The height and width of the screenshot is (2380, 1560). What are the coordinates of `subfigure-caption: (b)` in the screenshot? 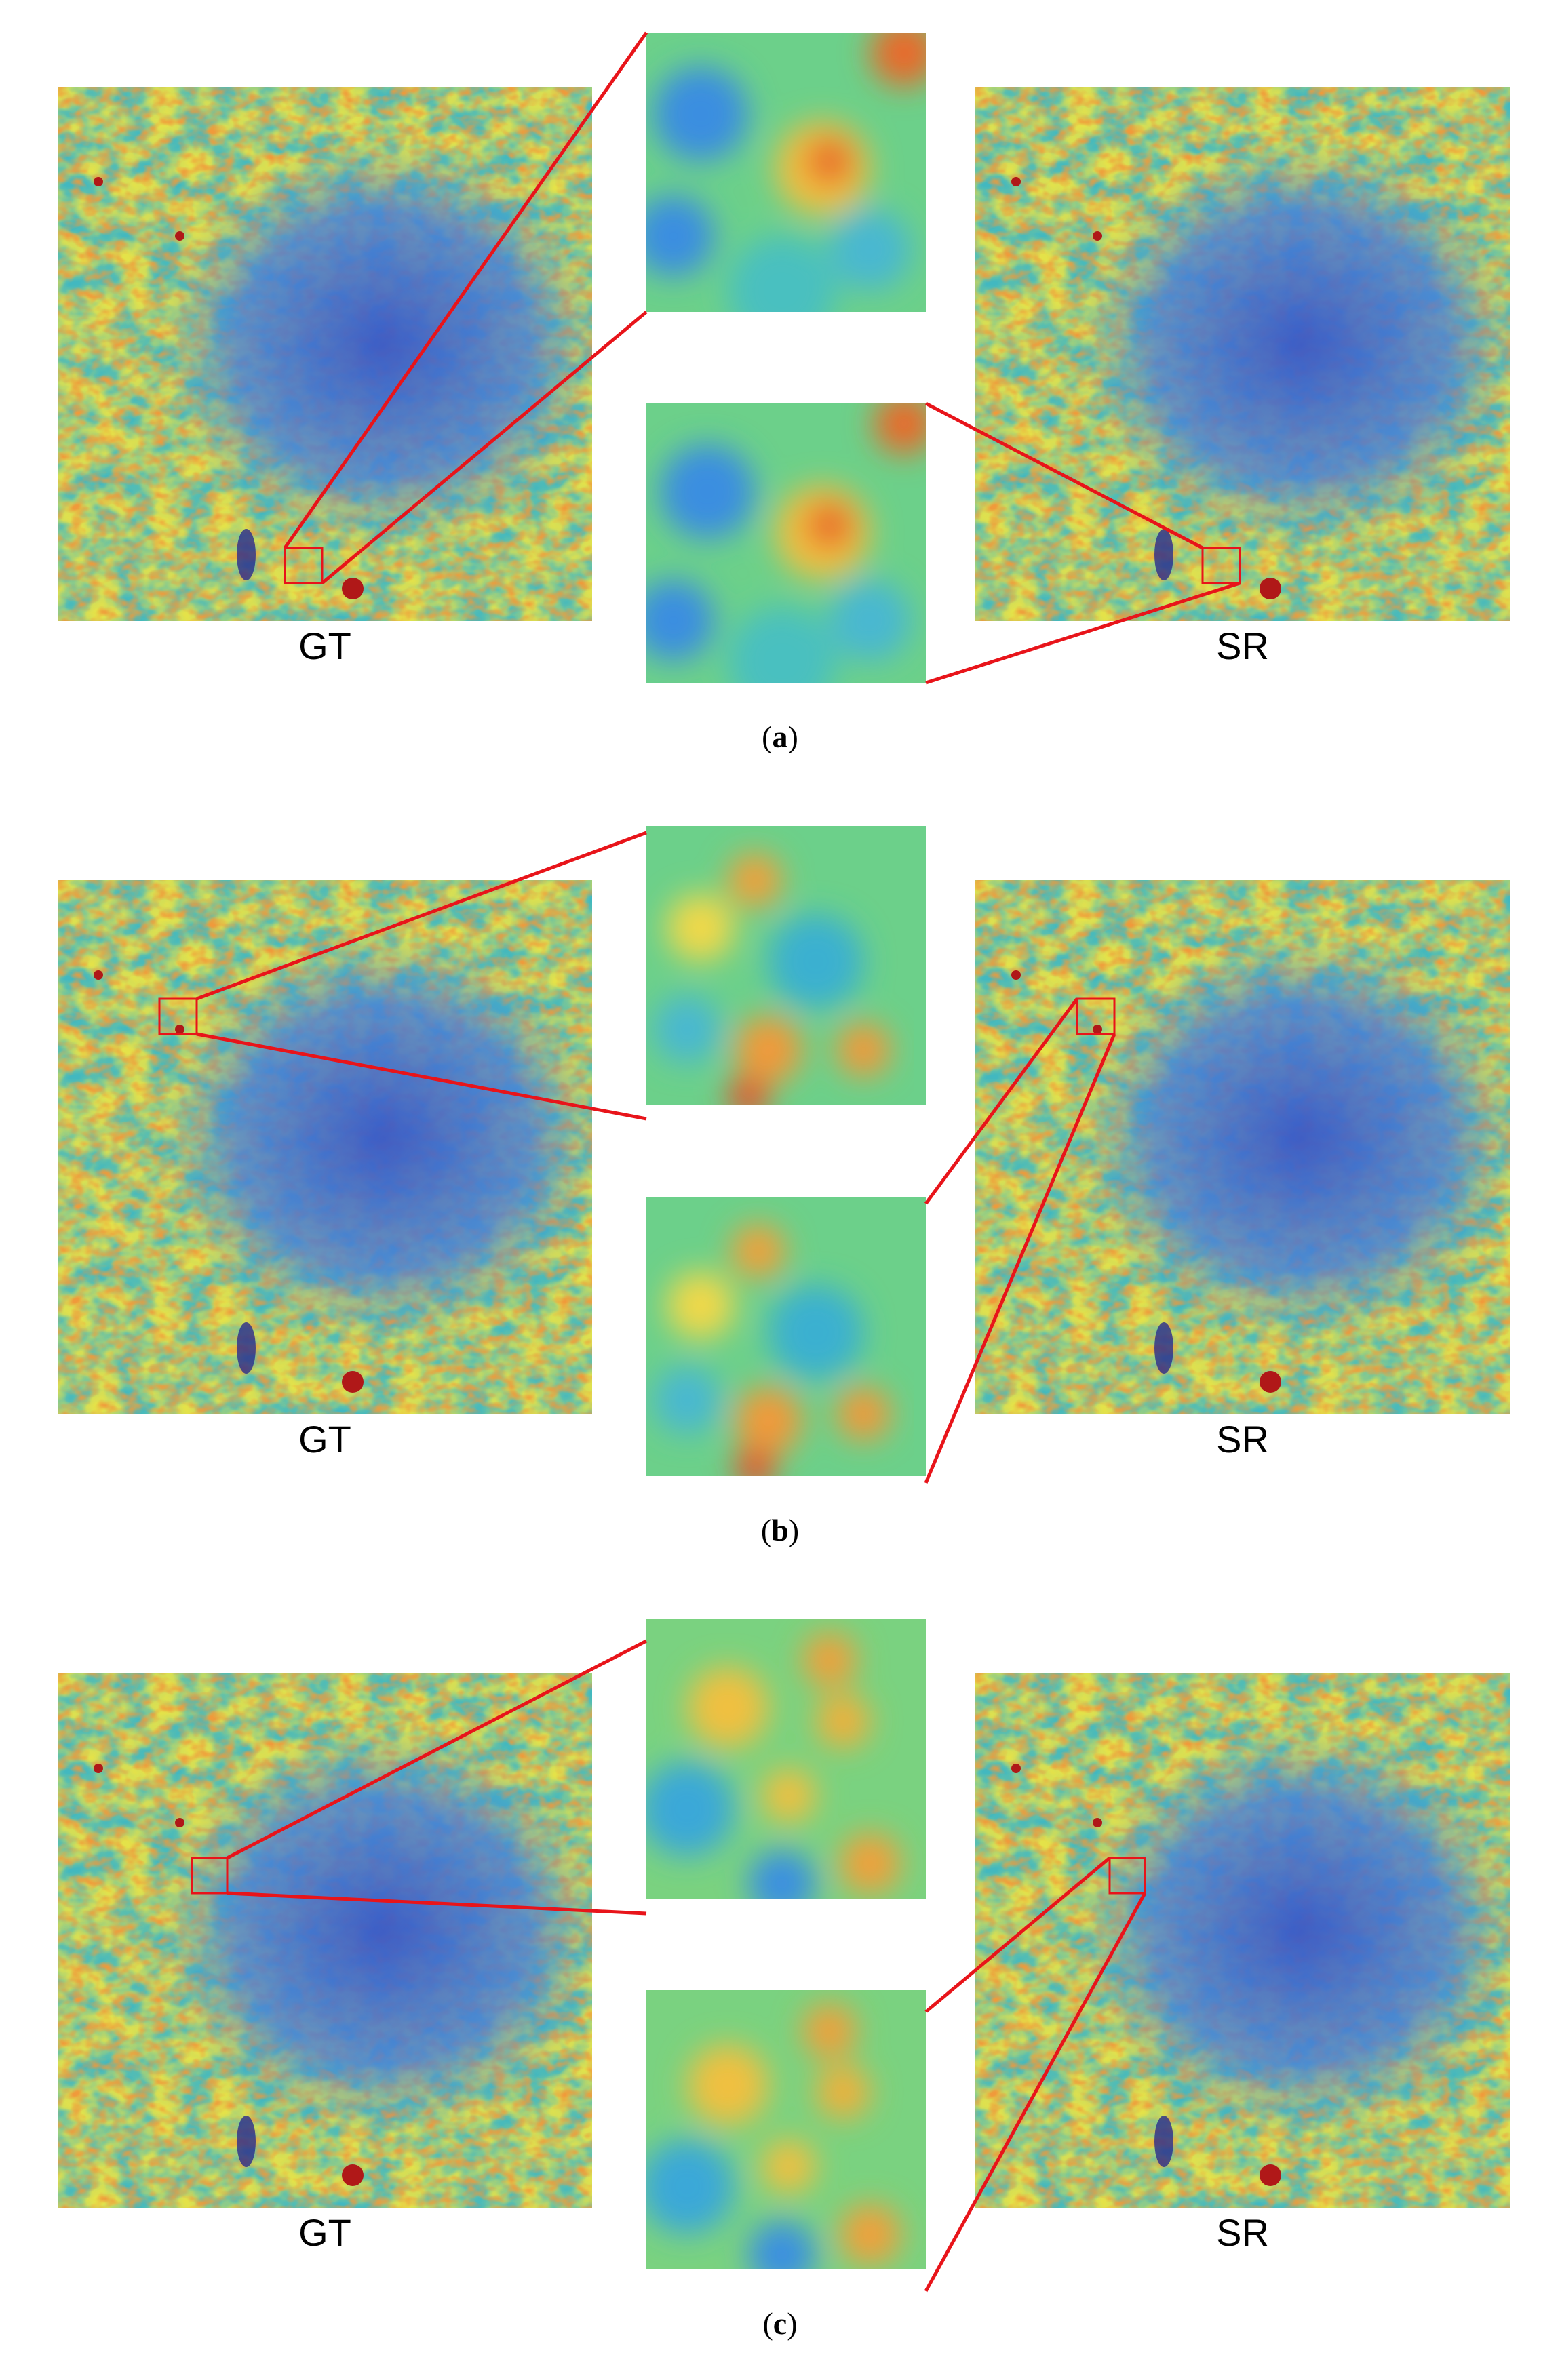 It's located at (780, 1530).